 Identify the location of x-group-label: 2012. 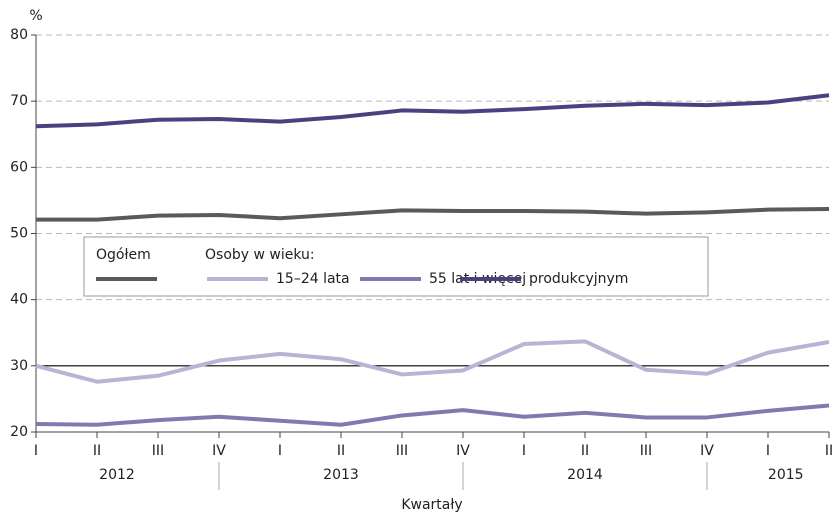
(117, 475).